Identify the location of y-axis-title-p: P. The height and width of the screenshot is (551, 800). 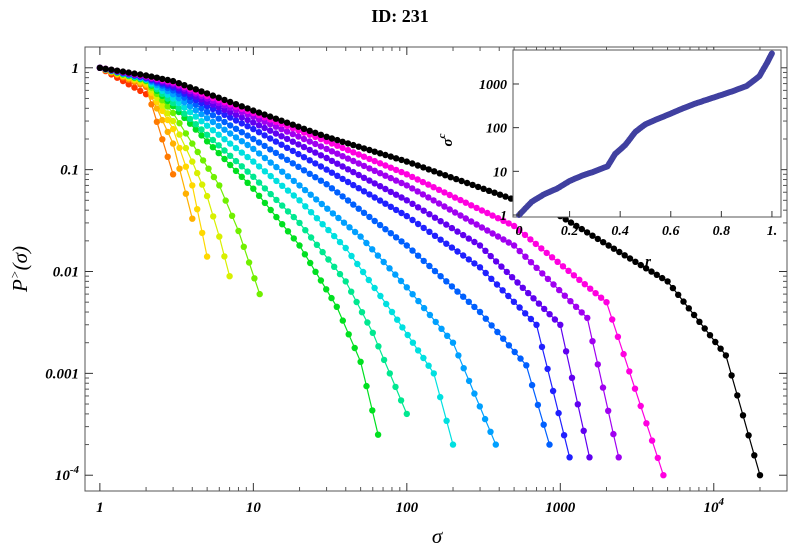
(20, 286).